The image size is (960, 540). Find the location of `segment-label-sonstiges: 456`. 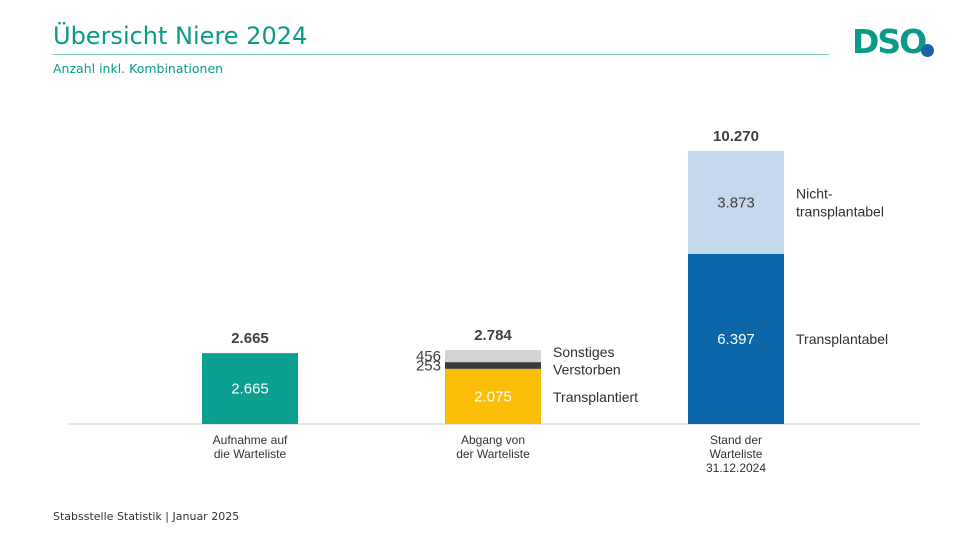

segment-label-sonstiges: 456 is located at coordinates (428, 356).